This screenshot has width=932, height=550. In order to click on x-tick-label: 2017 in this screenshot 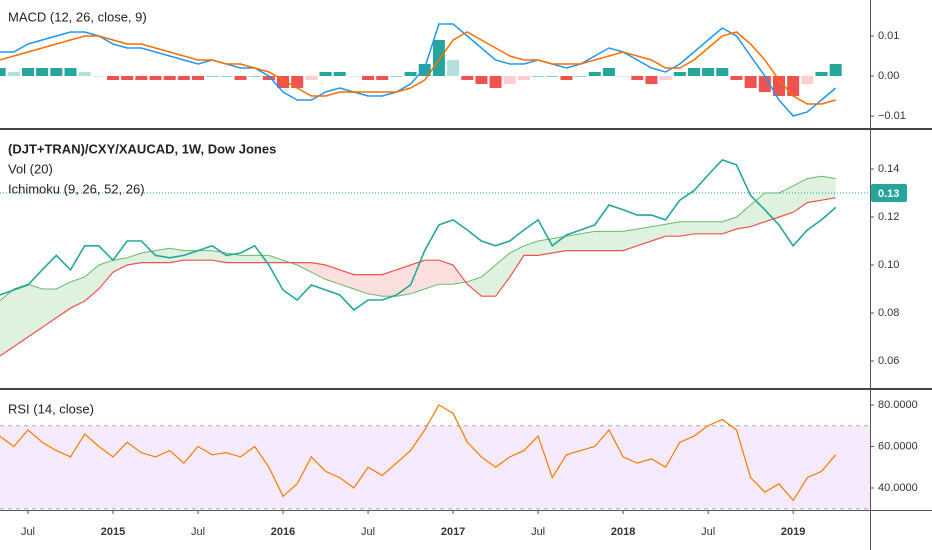, I will do `click(453, 532)`.